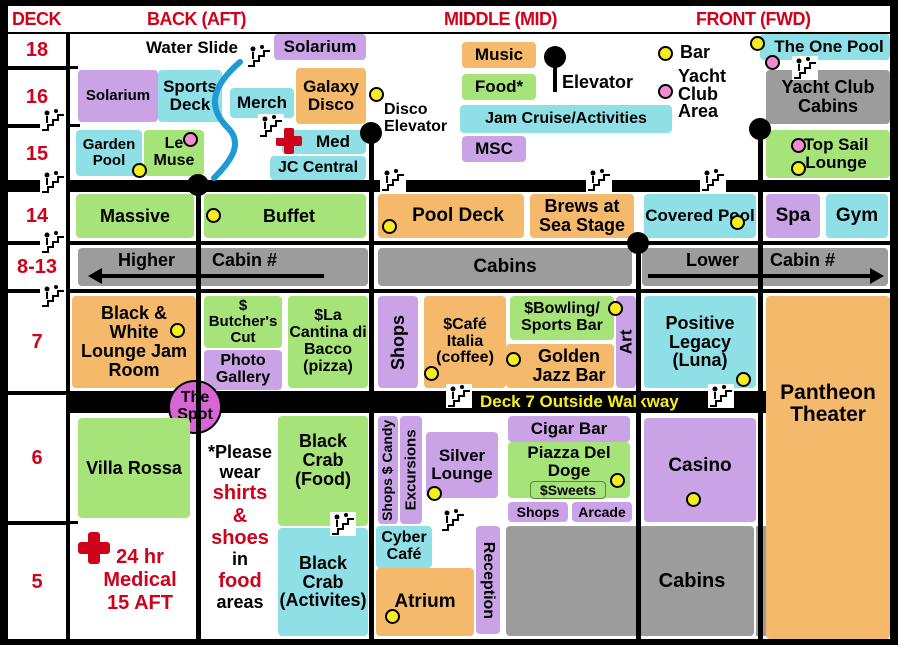 Image resolution: width=898 pixels, height=645 pixels. What do you see at coordinates (318, 168) in the screenshot?
I see `jc-central: JC Central` at bounding box center [318, 168].